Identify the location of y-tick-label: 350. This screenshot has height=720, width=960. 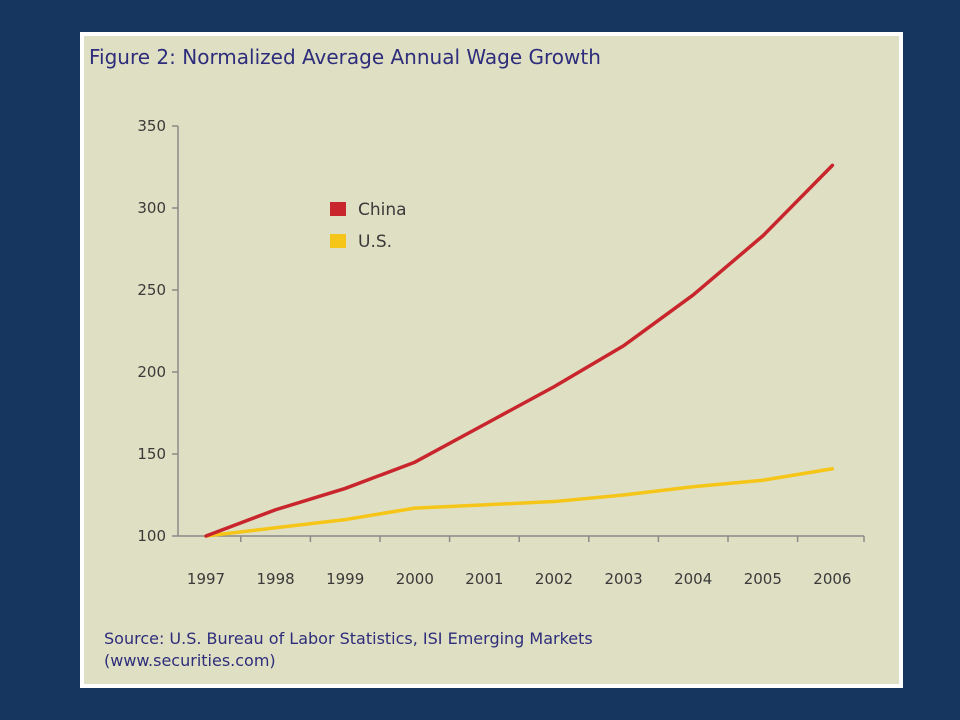
(151, 126).